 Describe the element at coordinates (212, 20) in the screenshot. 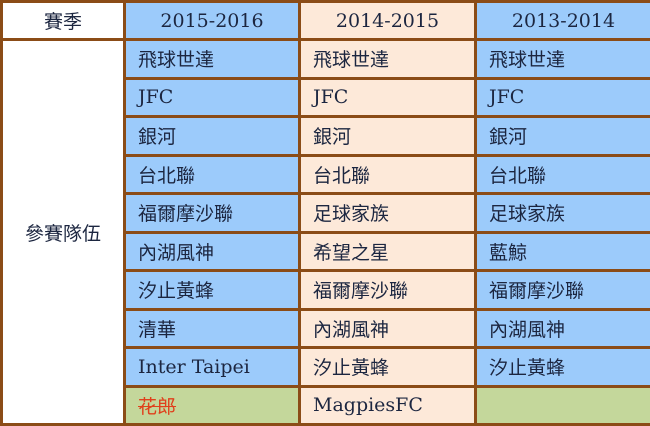

I see `season-2015-2016: 2015-2016` at that location.